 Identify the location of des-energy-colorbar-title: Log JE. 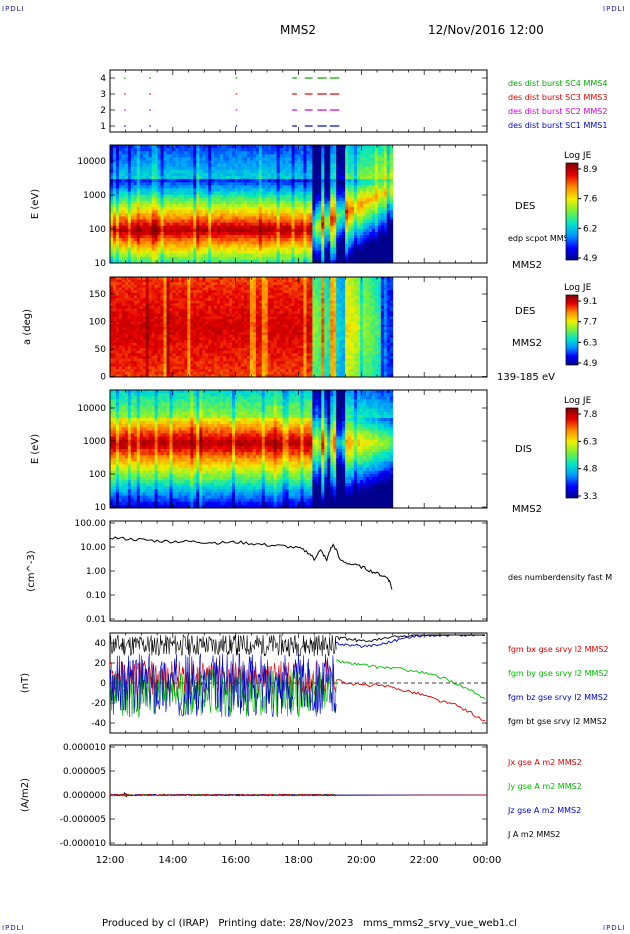
(578, 156).